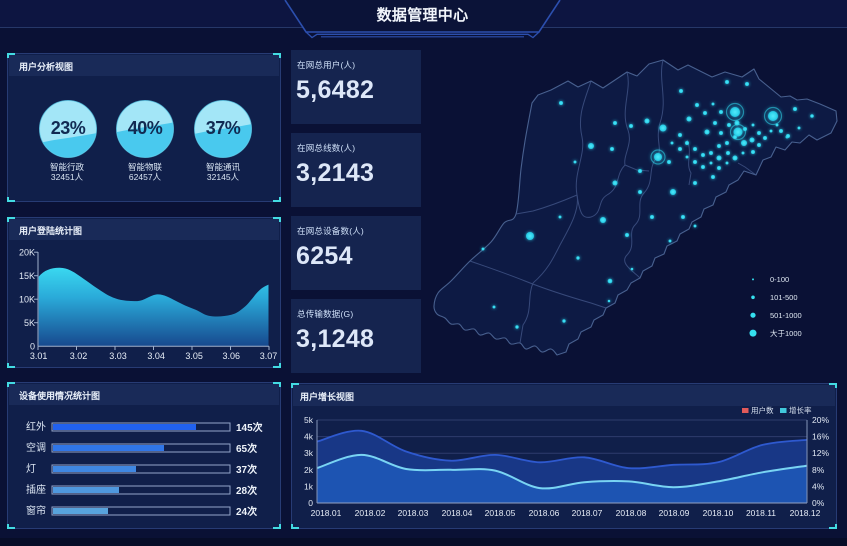 This screenshot has height=546, width=847. I want to click on svg-text: 2018.12, so click(805, 513).